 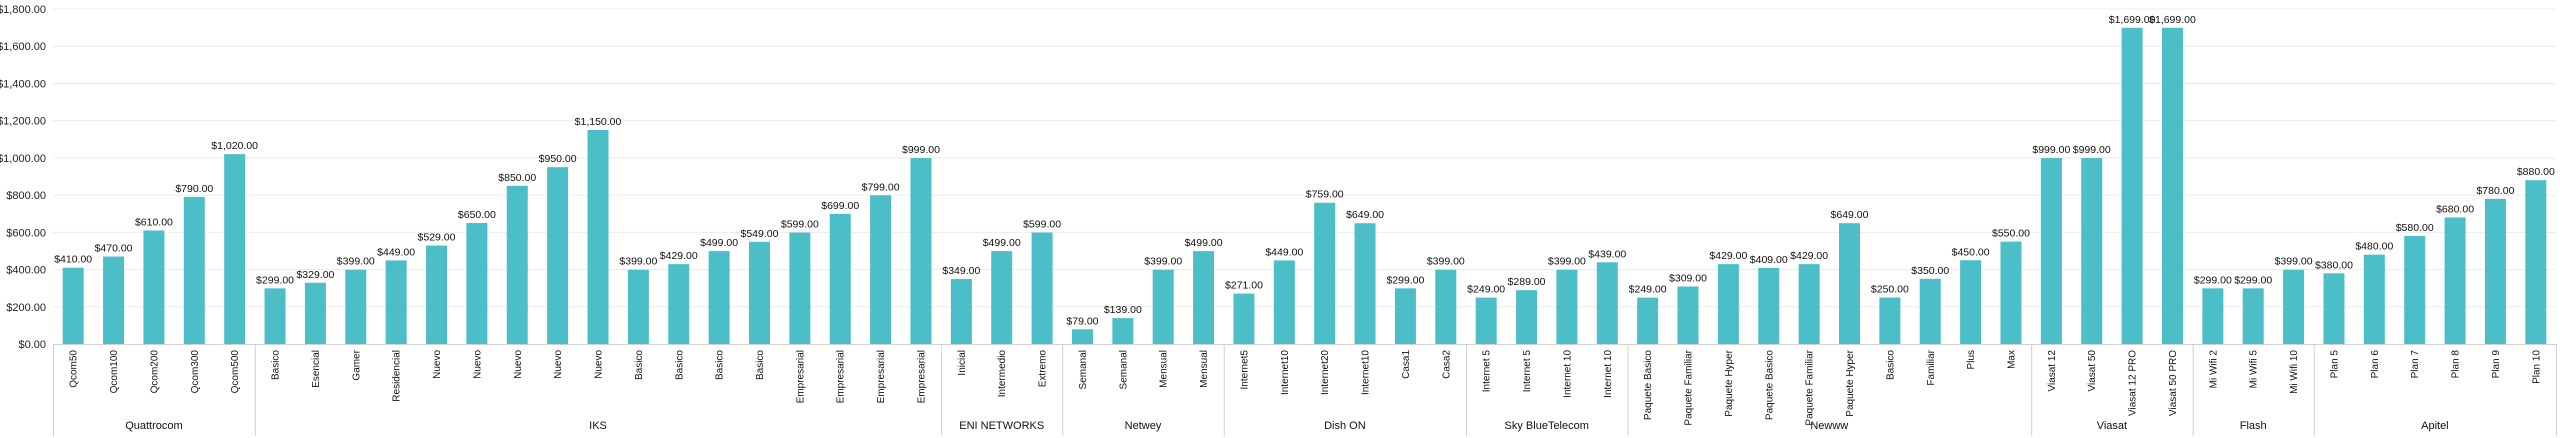 I want to click on category-label: Paquete Hyper, so click(x=1850, y=382).